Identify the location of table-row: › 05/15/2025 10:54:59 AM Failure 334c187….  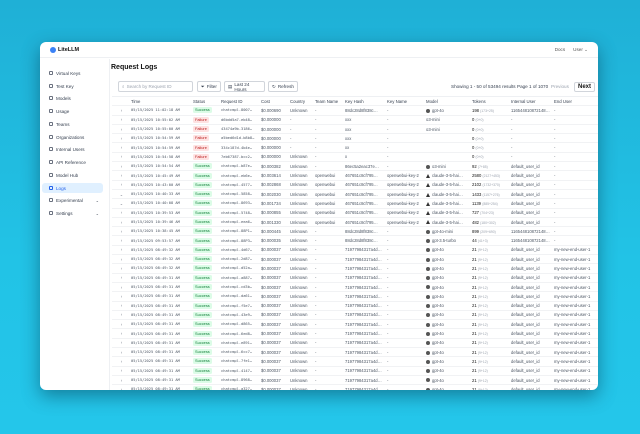
(355, 148).